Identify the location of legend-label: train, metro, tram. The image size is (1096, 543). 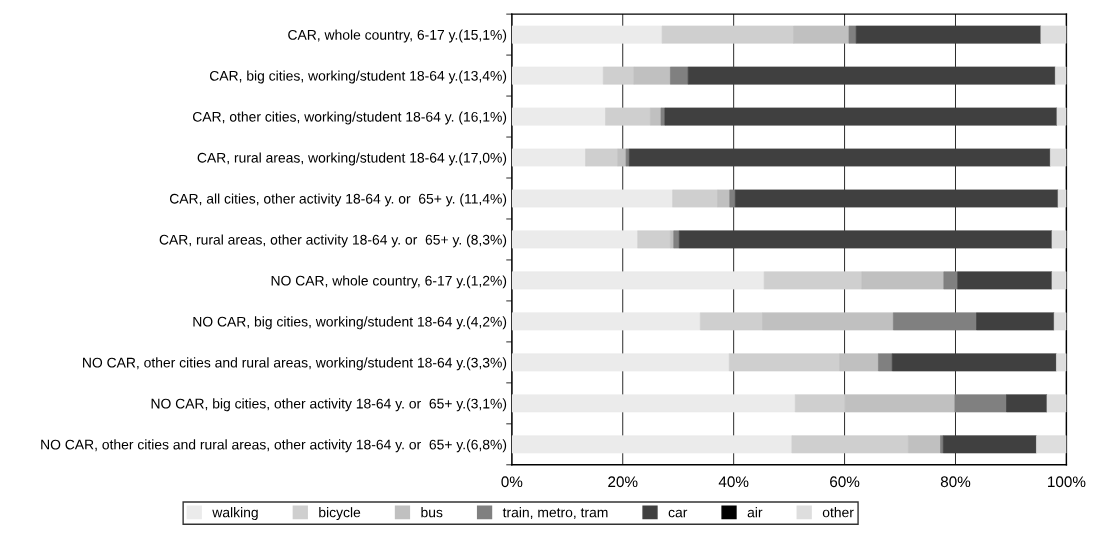
(555, 513).